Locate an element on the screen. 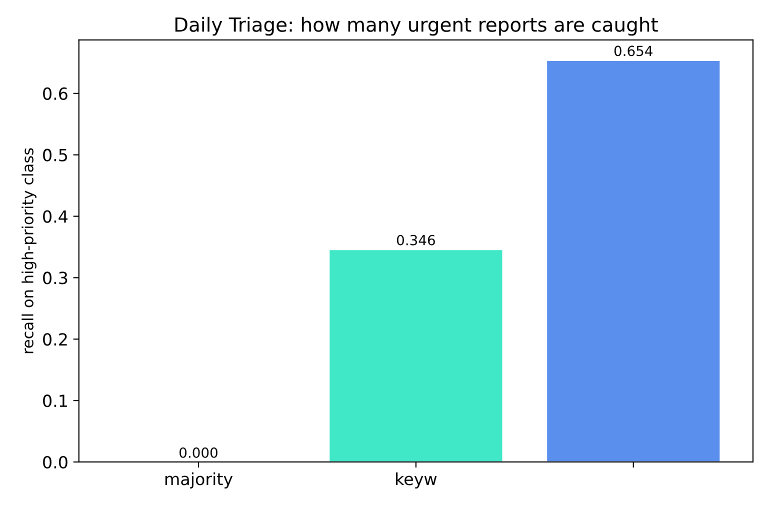 The image size is (766, 506). data-label: 0.000 is located at coordinates (199, 452).